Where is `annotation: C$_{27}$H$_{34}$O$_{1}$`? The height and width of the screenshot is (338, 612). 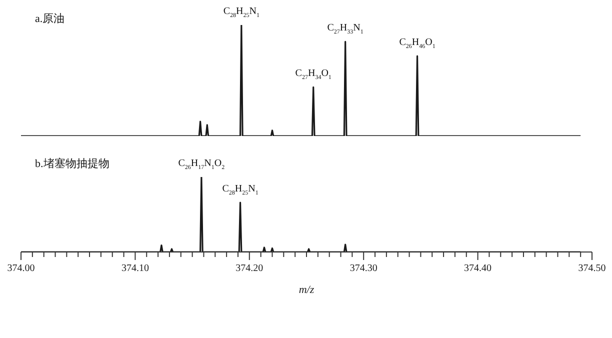
annotation: C$_{27}$H$_{34}$O$_{1}$ is located at coordinates (313, 75).